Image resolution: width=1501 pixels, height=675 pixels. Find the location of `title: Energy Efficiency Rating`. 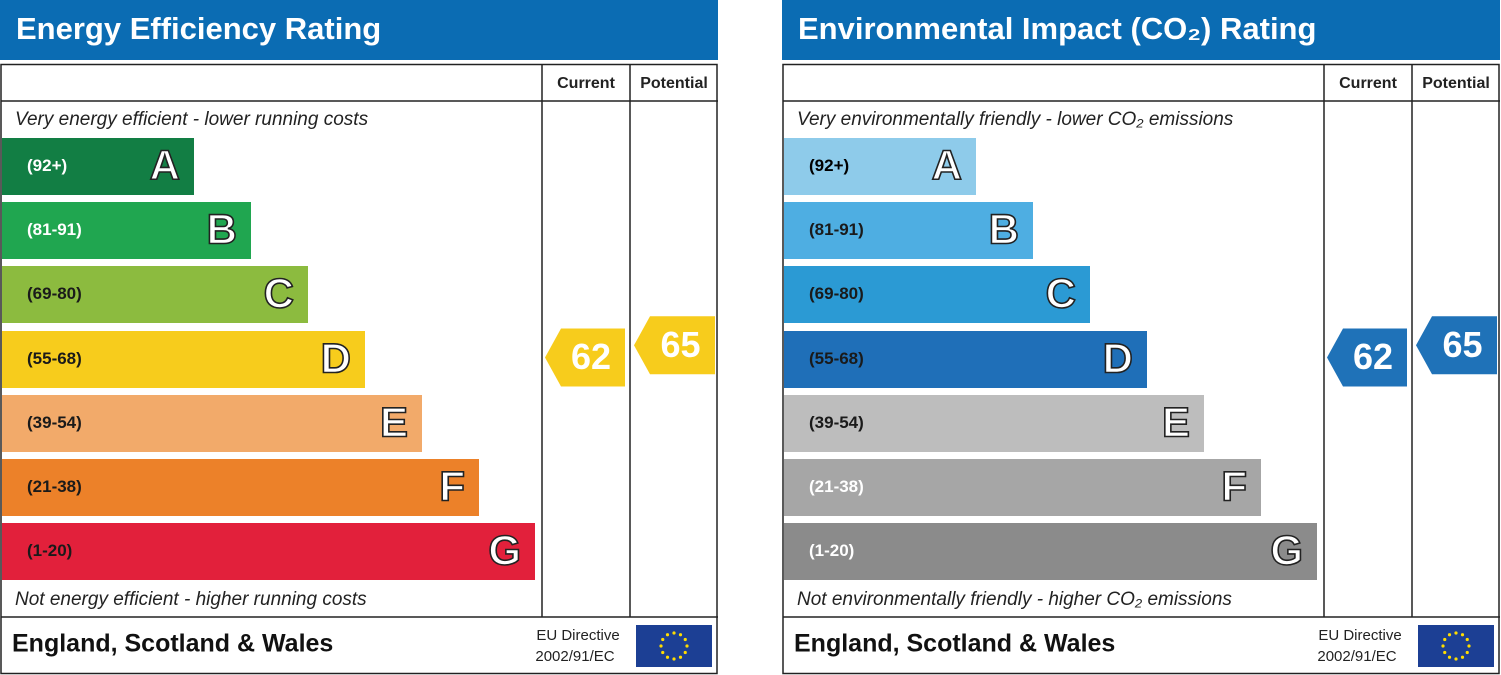

title: Energy Efficiency Rating is located at coordinates (198, 28).